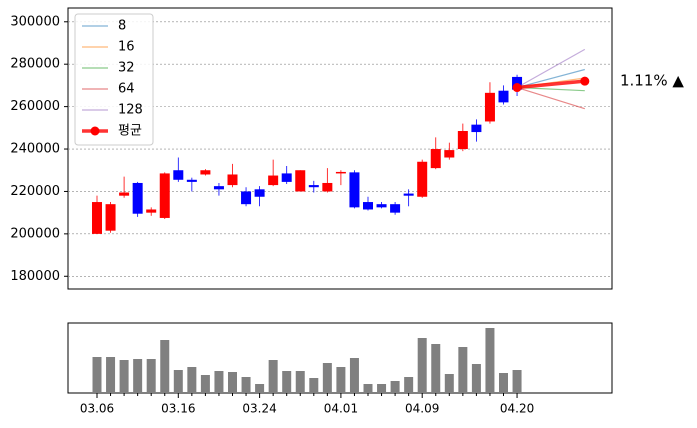  What do you see at coordinates (422, 409) in the screenshot?
I see `x-tick-label: 04.09` at bounding box center [422, 409].